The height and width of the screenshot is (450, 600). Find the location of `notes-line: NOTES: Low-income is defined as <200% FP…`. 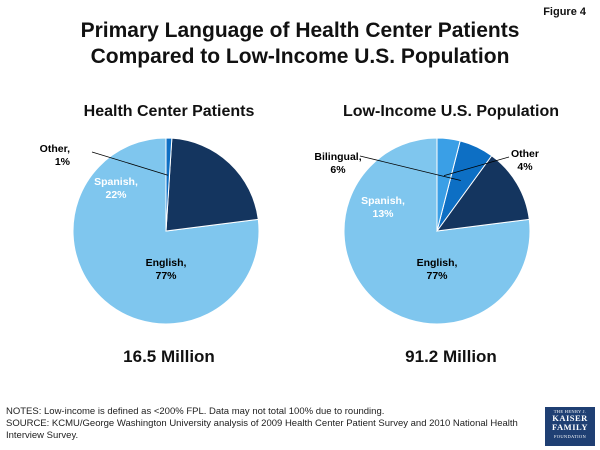

notes-line: NOTES: Low-income is defined as <200% FP… is located at coordinates (195, 411).